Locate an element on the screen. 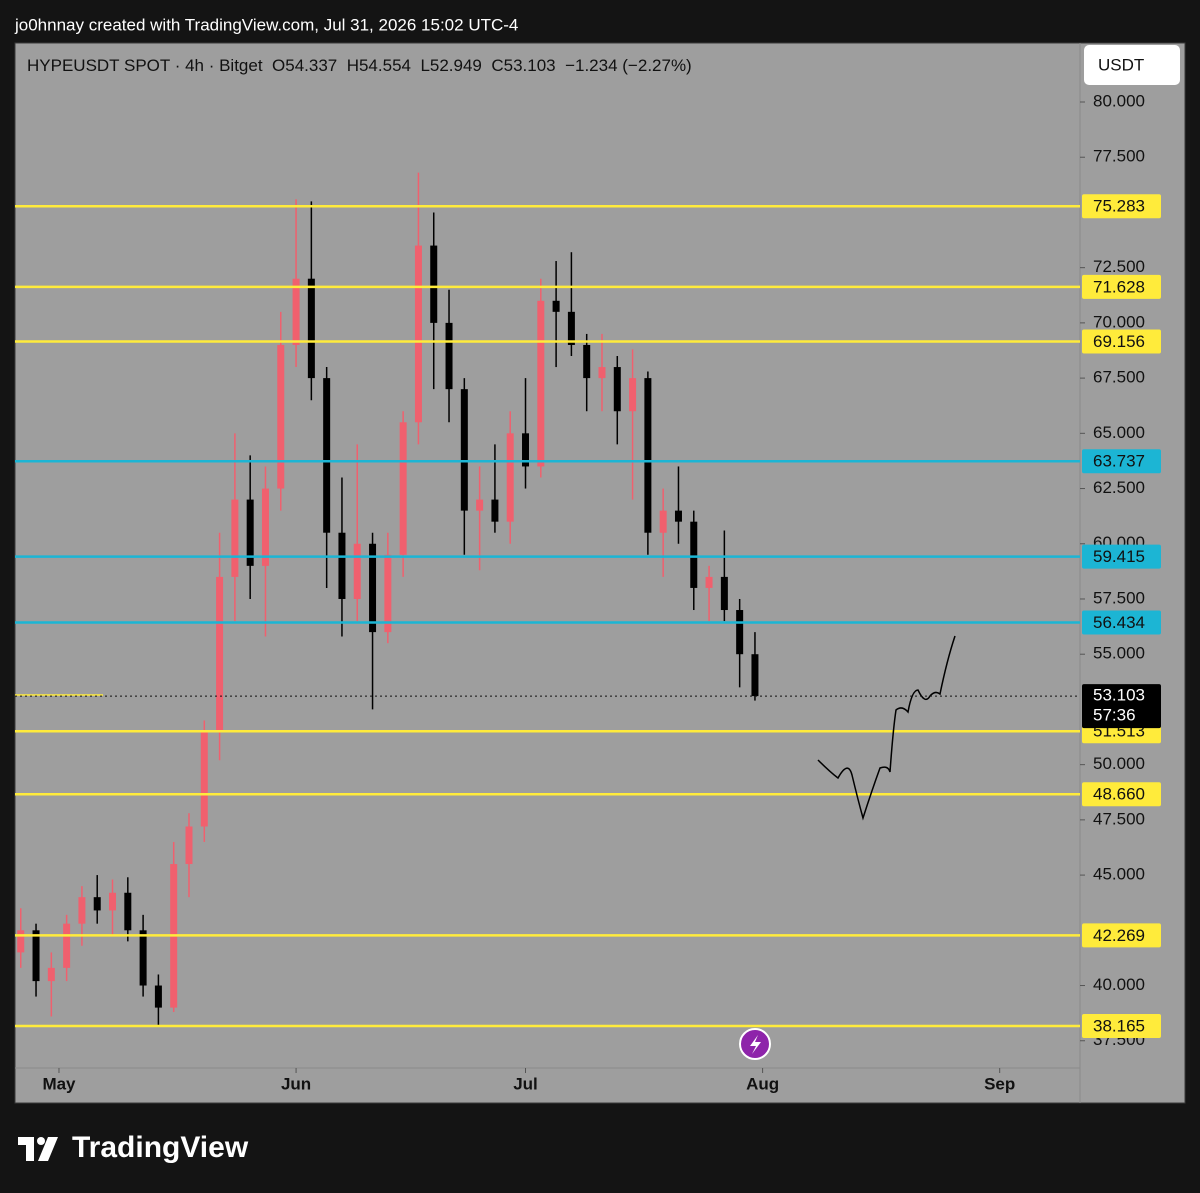  y-tick-label: 72.500 is located at coordinates (1119, 266).